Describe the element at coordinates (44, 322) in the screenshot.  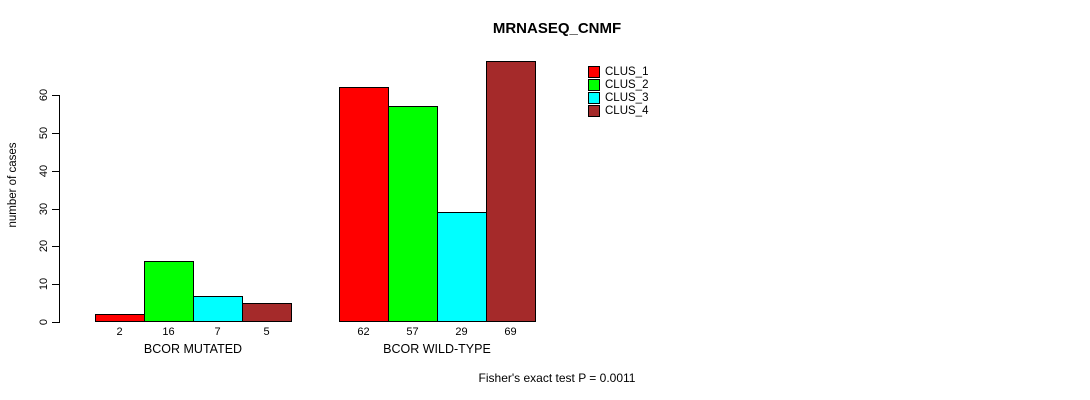
I see `y-tick-label: 0` at that location.